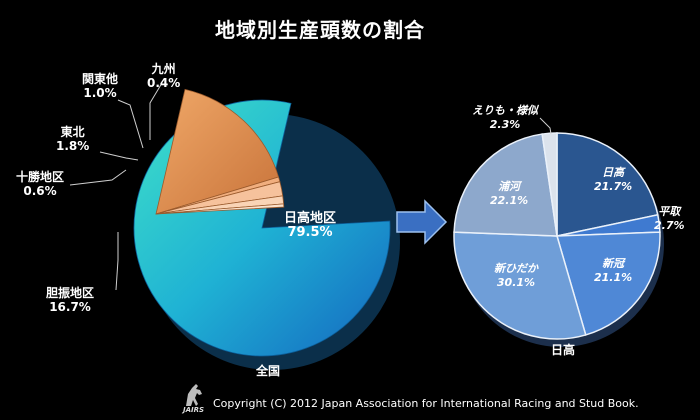  I want to click on slice-label-urakawa: 浦河 22.1%, so click(509, 193).